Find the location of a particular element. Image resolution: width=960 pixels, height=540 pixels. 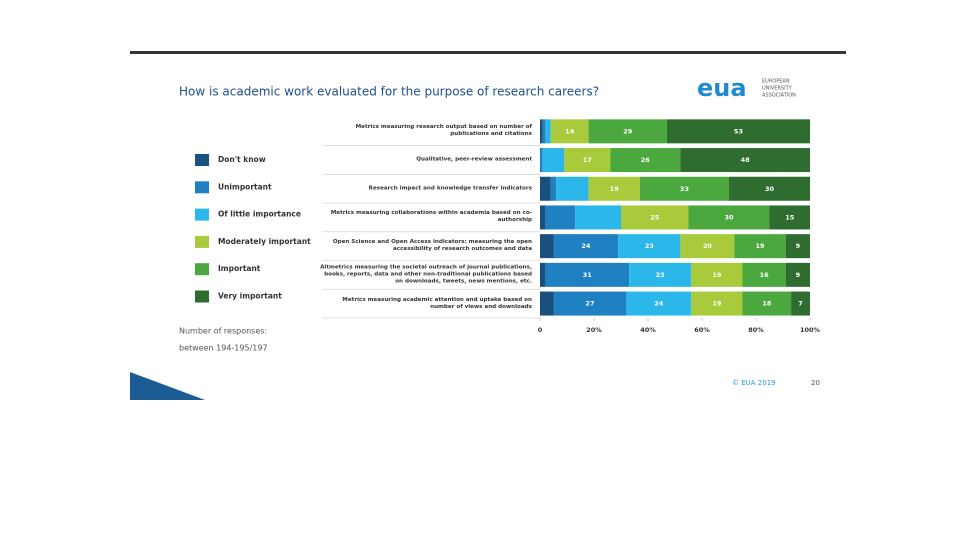

x-tick-label: 100% is located at coordinates (810, 330).